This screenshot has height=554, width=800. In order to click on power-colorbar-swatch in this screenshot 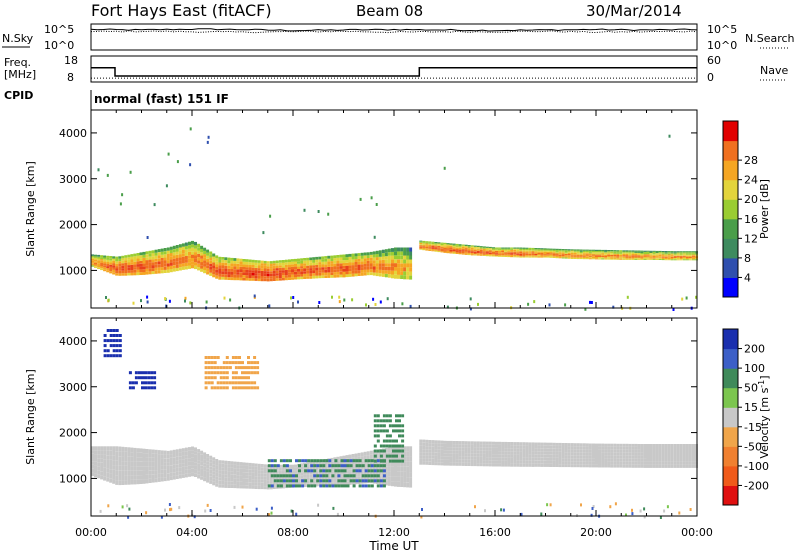, I will do `click(730, 170)`.